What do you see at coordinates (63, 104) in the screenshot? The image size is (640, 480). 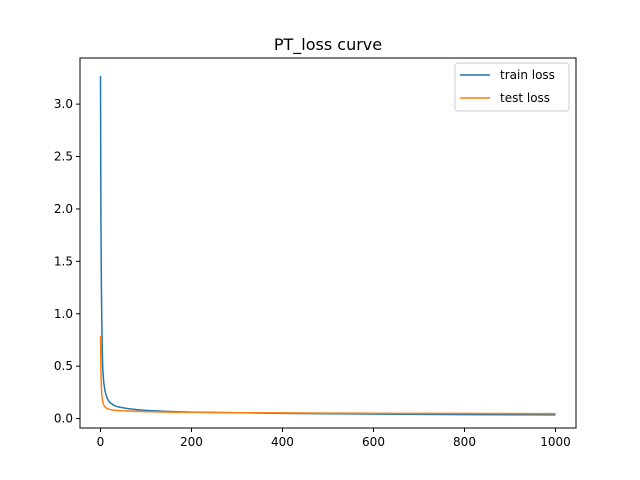 I see `y-tick-label: 3.0` at bounding box center [63, 104].